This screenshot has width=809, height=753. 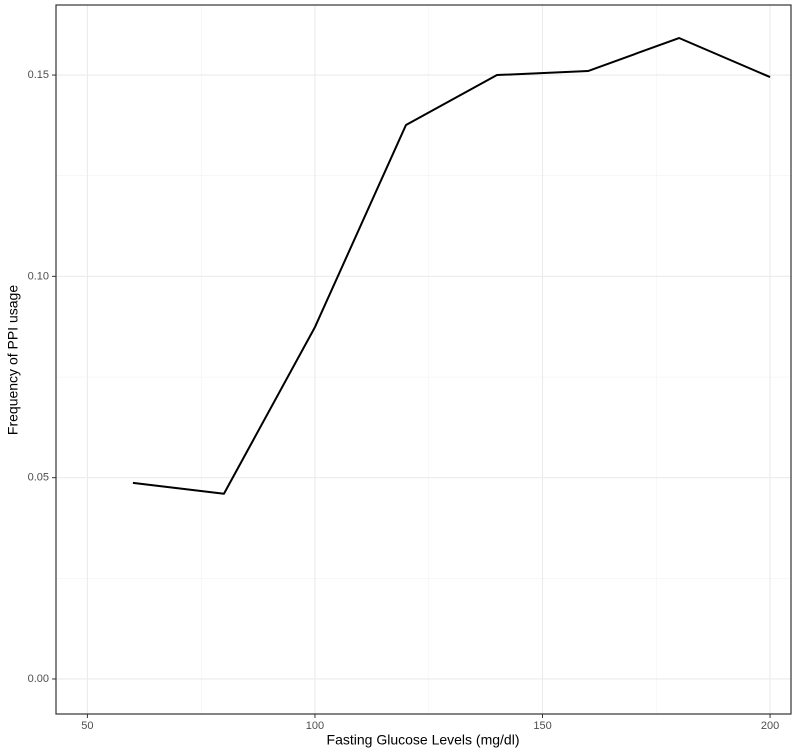 What do you see at coordinates (87, 726) in the screenshot?
I see `x-tick-label: 50` at bounding box center [87, 726].